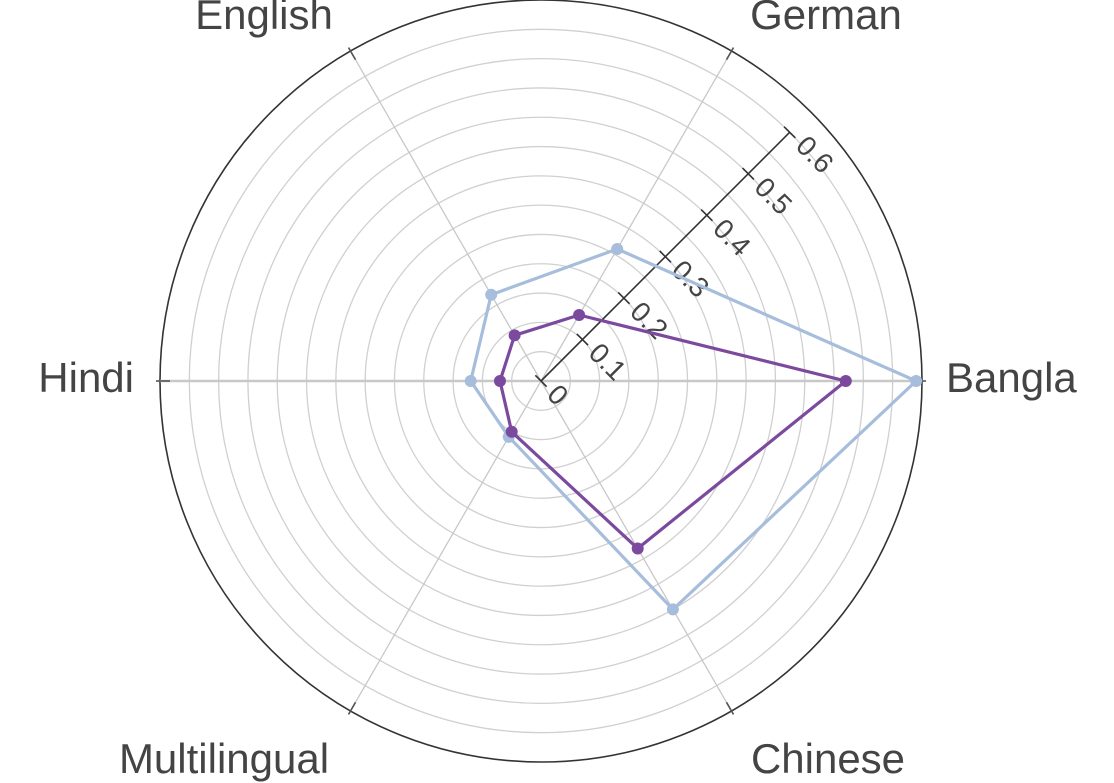 The height and width of the screenshot is (783, 1114). What do you see at coordinates (514, 335) in the screenshot?
I see `series-2-point-english` at bounding box center [514, 335].